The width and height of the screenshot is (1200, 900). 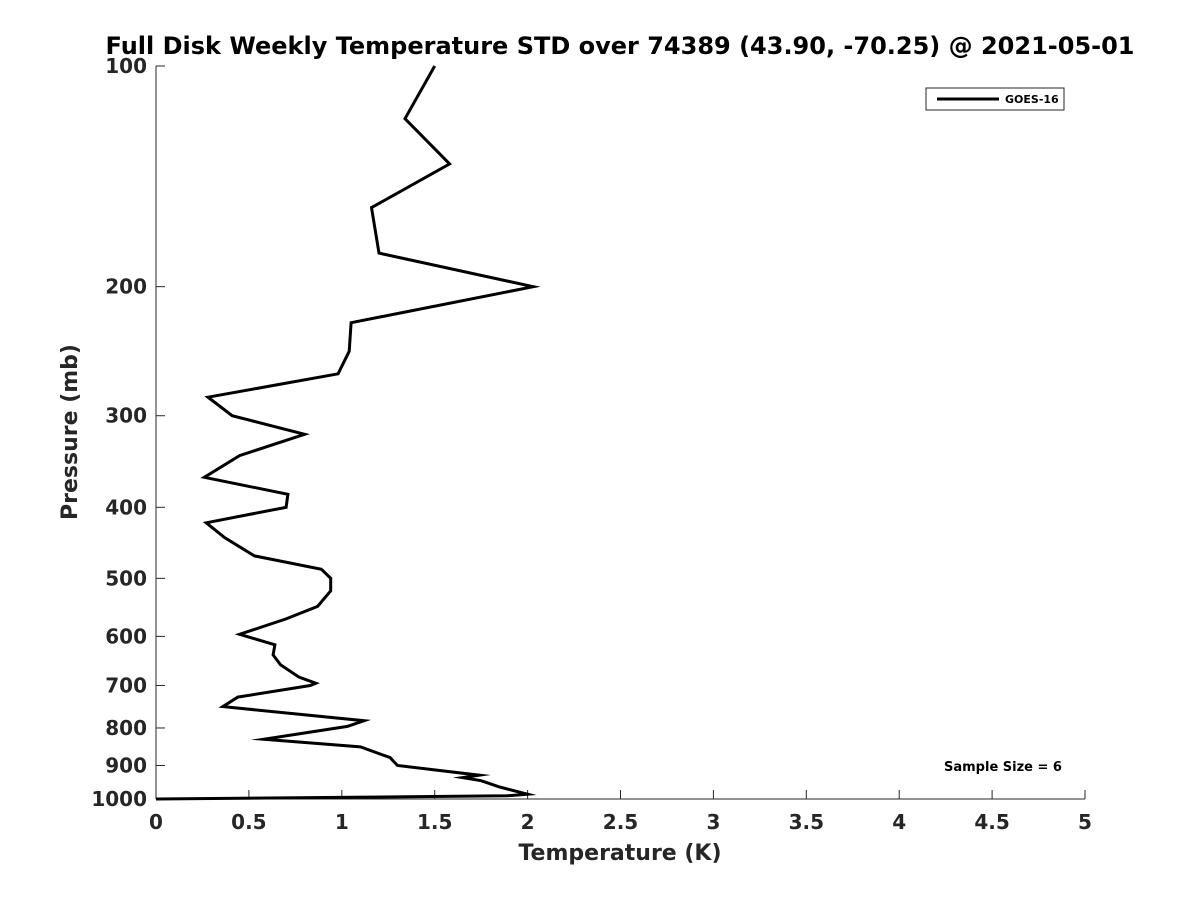 I want to click on y-tick-label: 700, so click(x=126, y=685).